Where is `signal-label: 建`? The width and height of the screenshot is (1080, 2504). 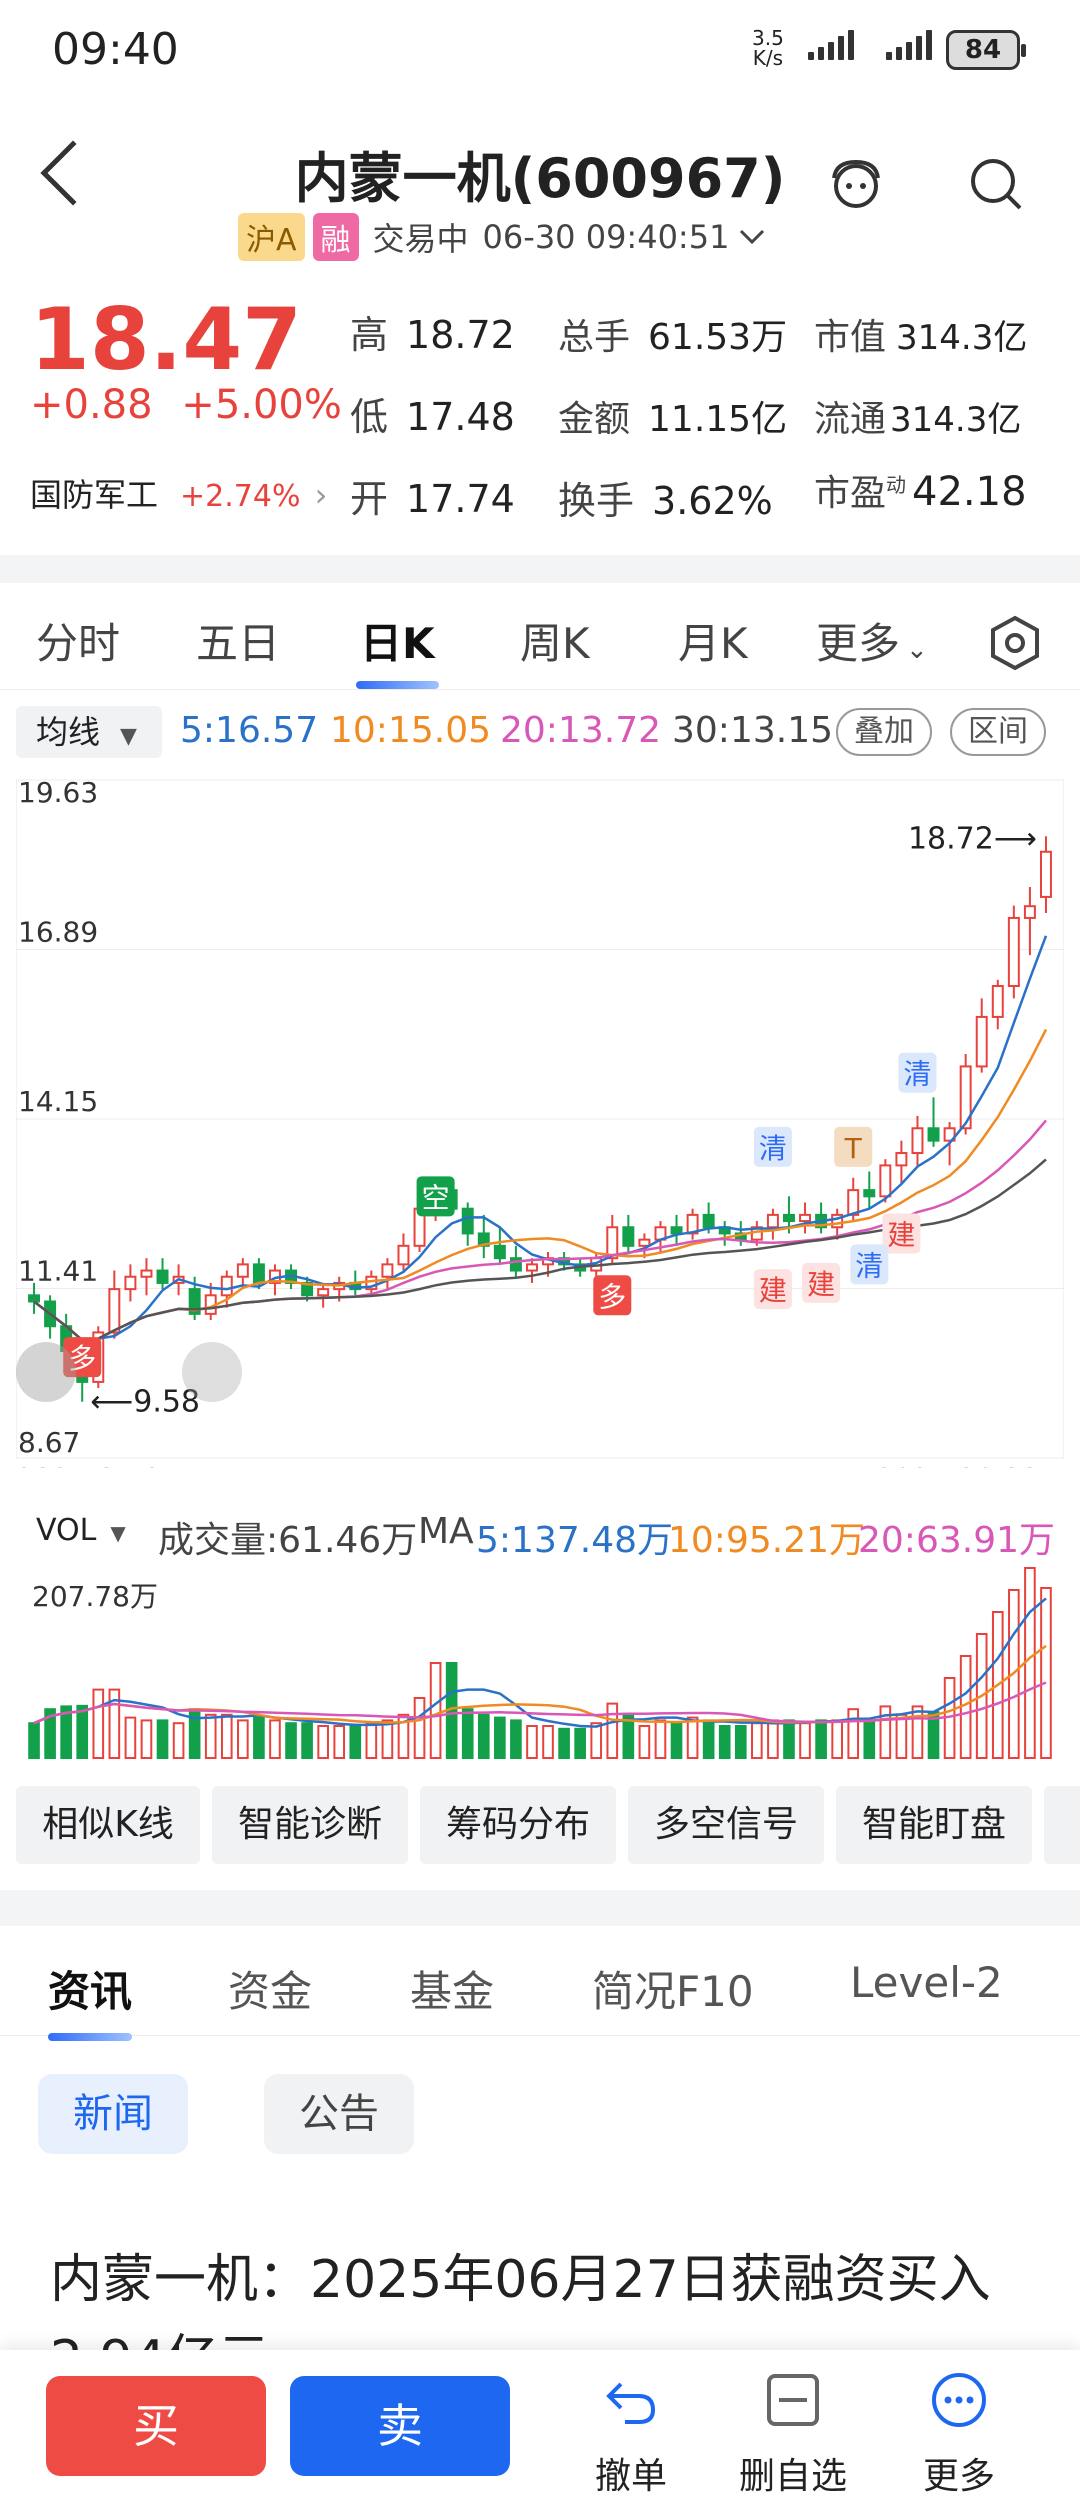 signal-label: 建 is located at coordinates (821, 1284).